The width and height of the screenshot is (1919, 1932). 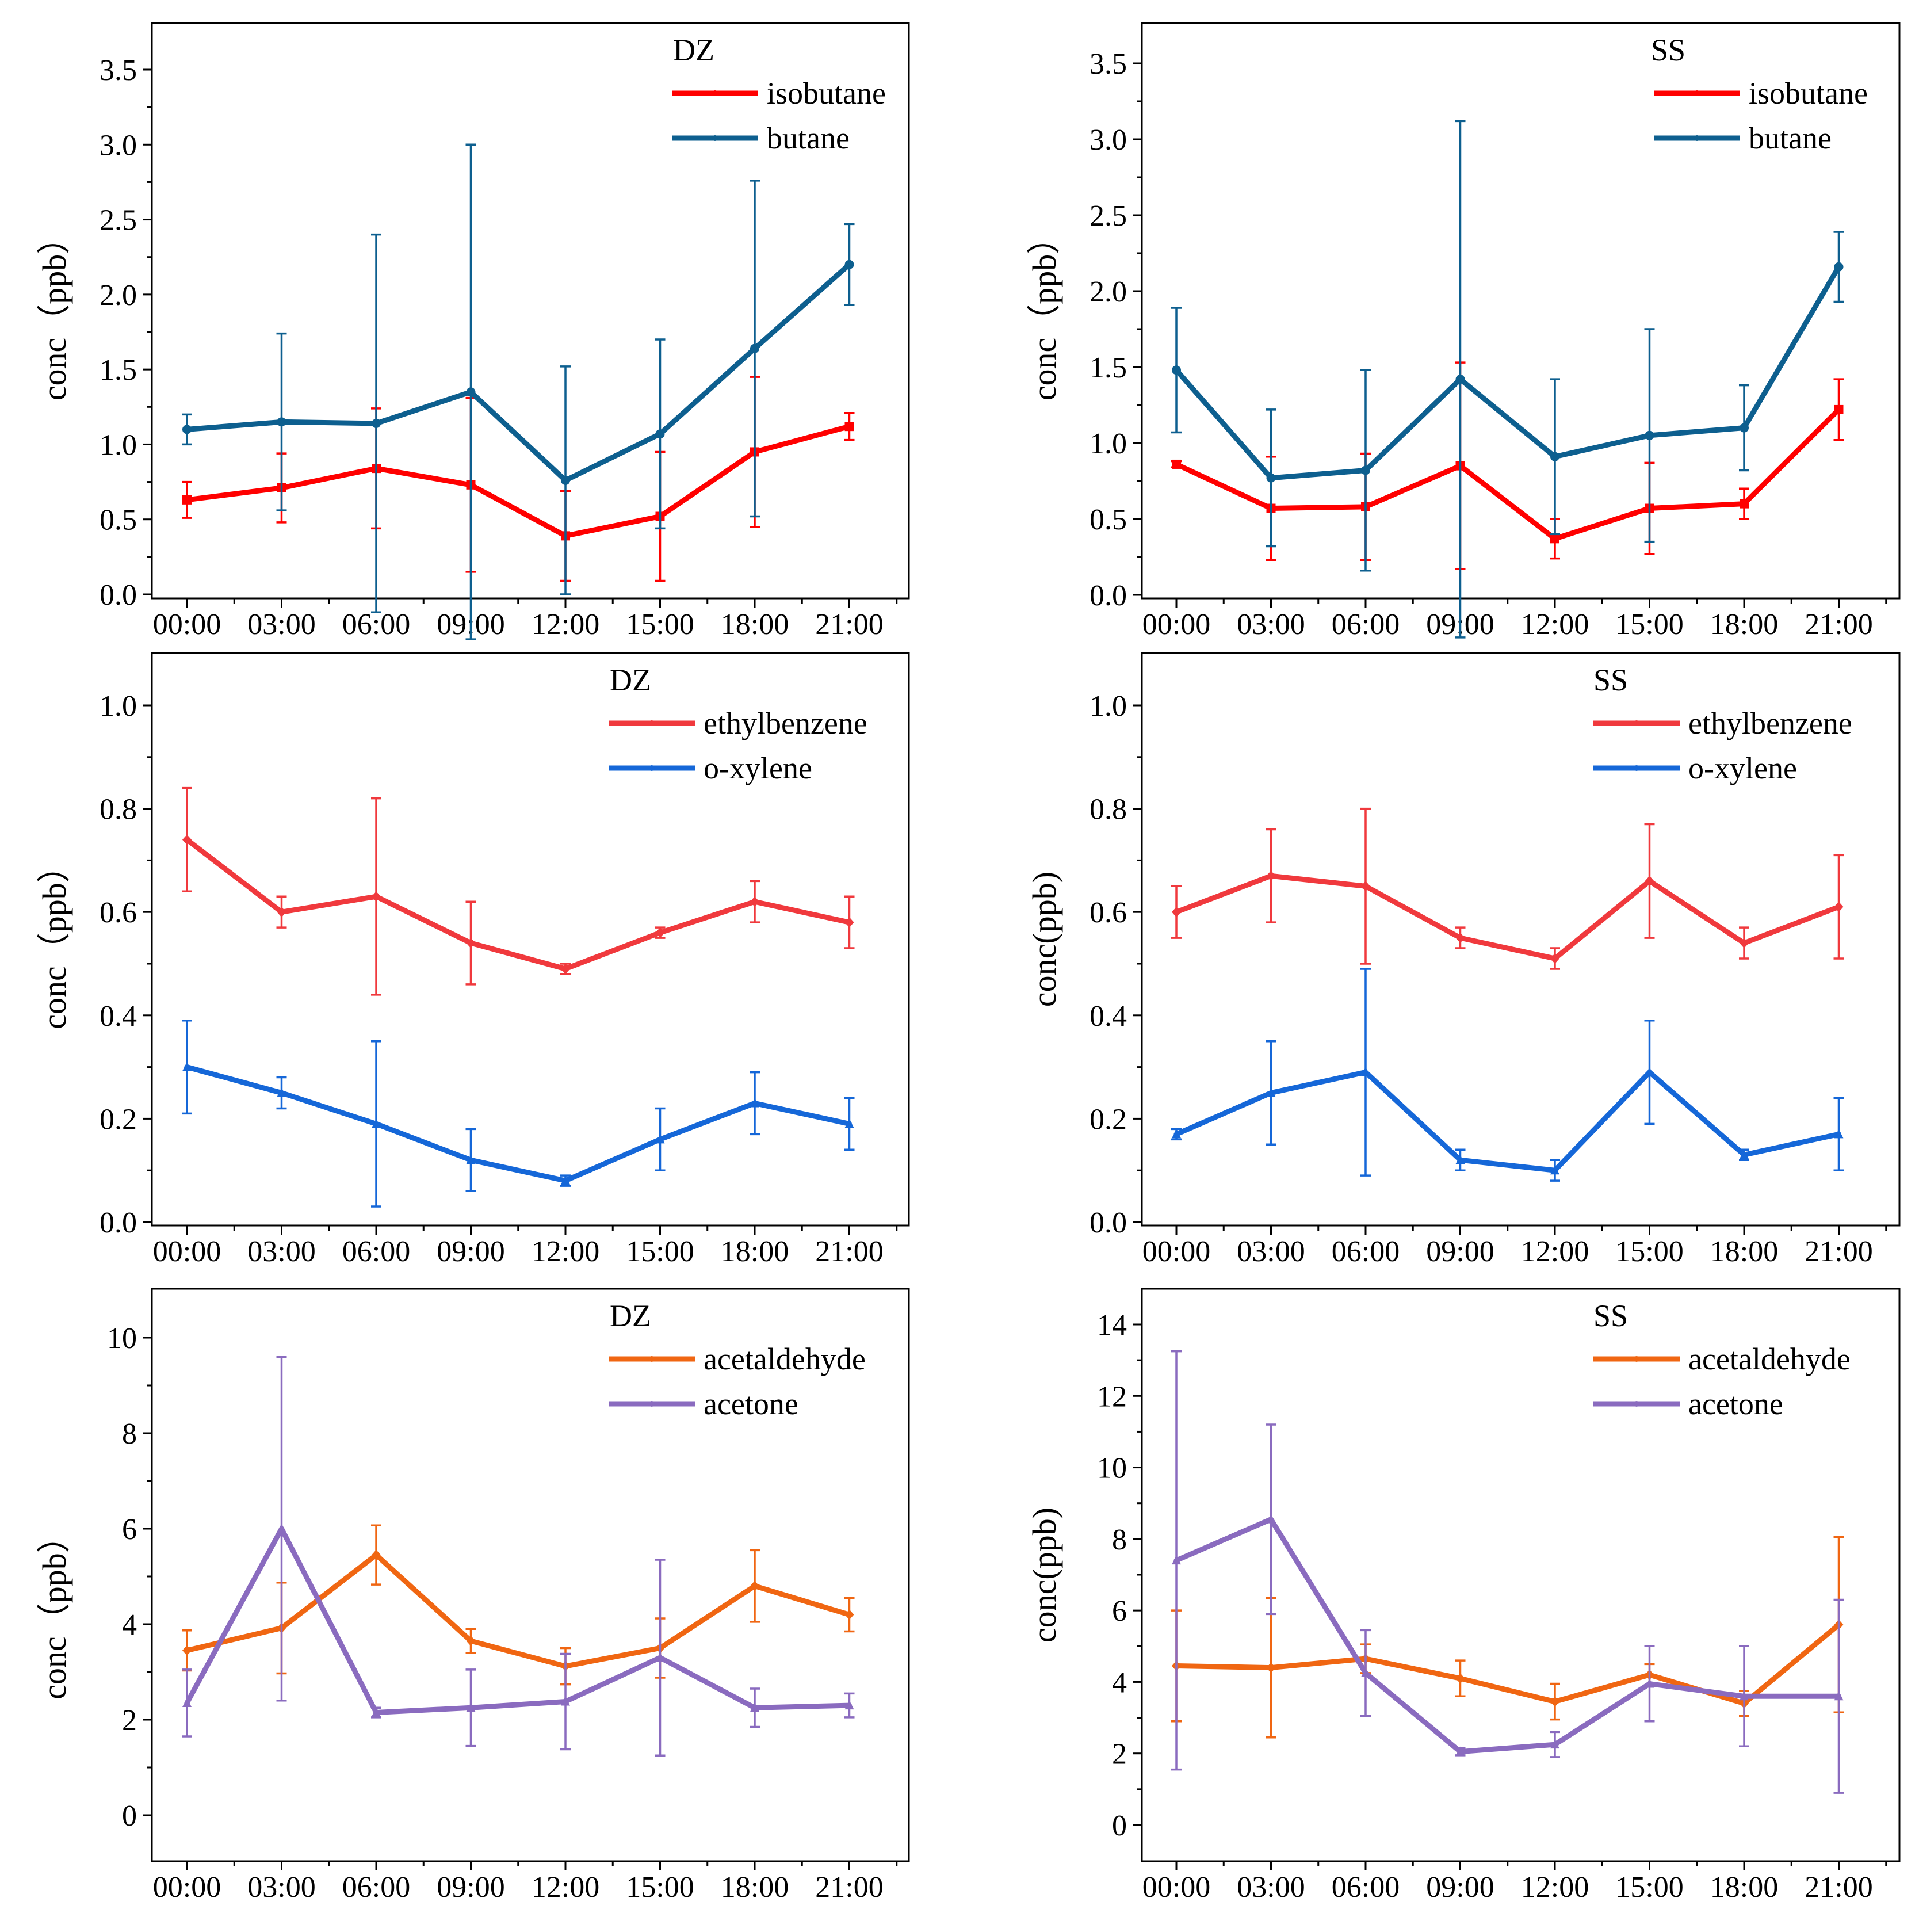 I want to click on y-axis-title: conc（ppb）, so click(x=54, y=939).